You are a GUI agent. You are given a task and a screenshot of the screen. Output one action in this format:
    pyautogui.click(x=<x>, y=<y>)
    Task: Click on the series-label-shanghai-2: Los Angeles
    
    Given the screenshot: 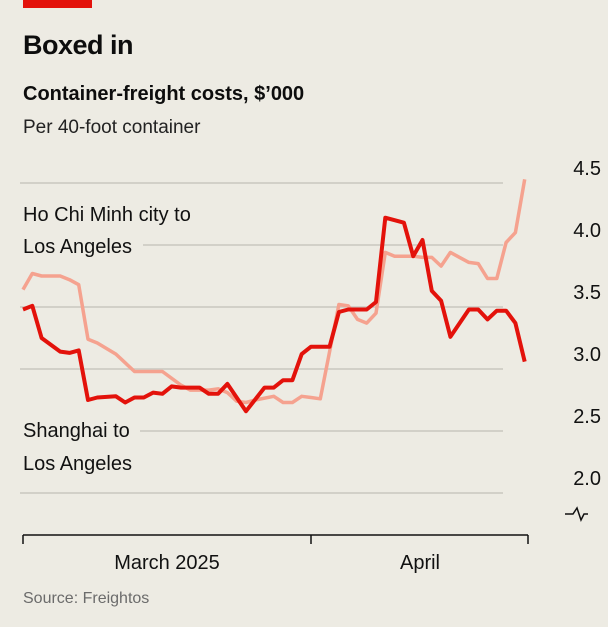 What is the action you would take?
    pyautogui.click(x=77, y=464)
    